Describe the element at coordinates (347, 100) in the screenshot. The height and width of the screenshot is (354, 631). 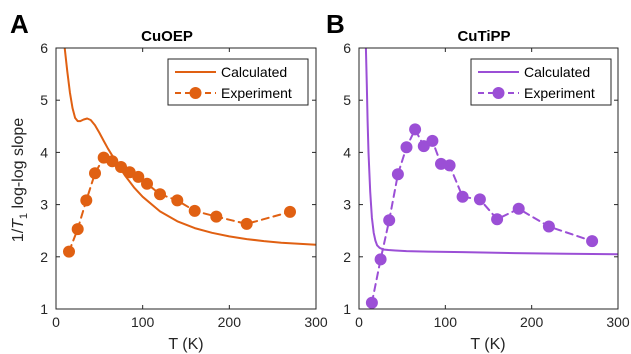
I see `panel-b-y-tick-label: 5` at that location.